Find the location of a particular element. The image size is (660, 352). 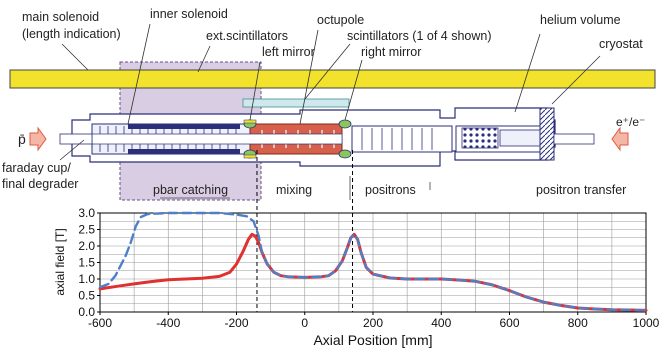

label-scintillators: scintillators (1 of 4 shown) is located at coordinates (419, 36).